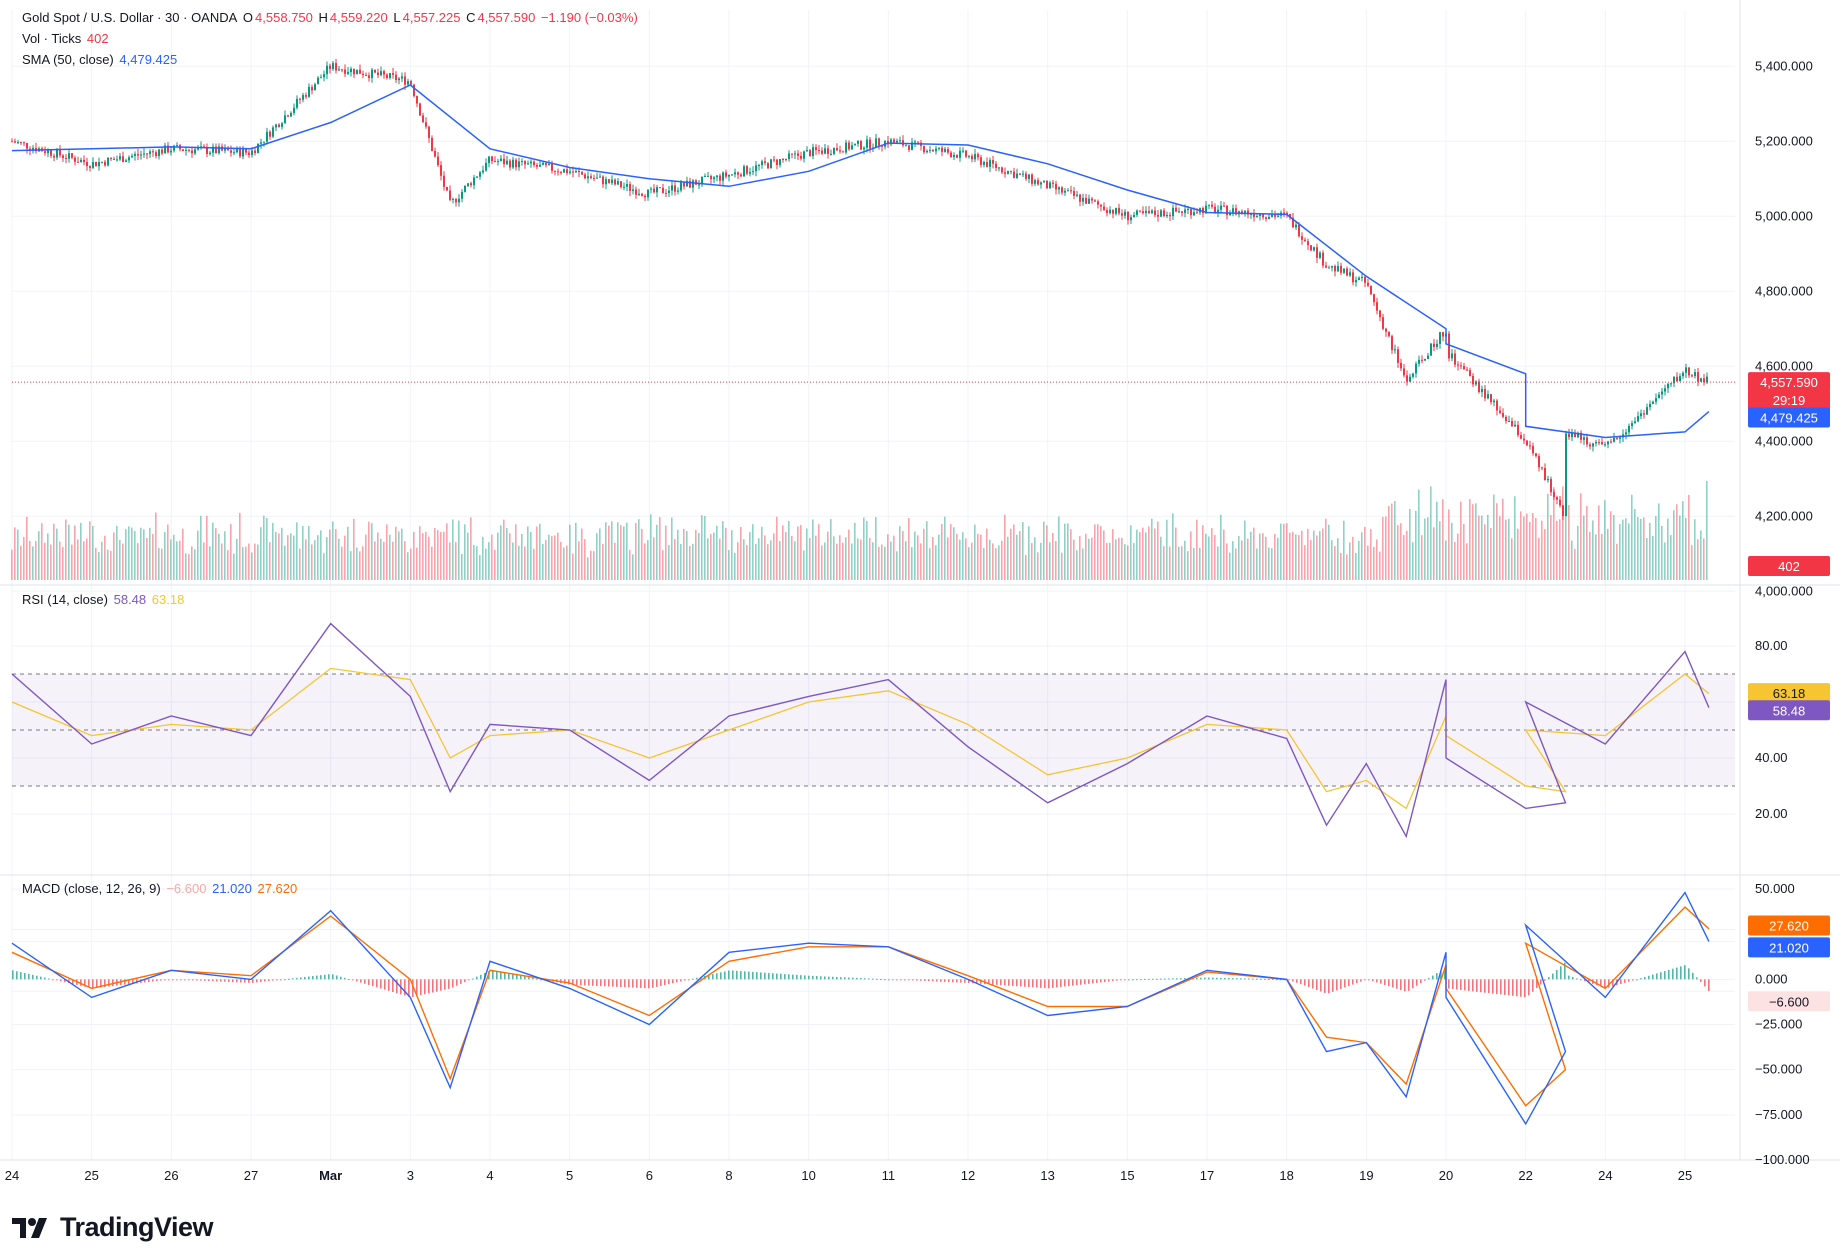  Describe the element at coordinates (66, 38) in the screenshot. I see `volume-legend: Vol · Ticks 402` at that location.